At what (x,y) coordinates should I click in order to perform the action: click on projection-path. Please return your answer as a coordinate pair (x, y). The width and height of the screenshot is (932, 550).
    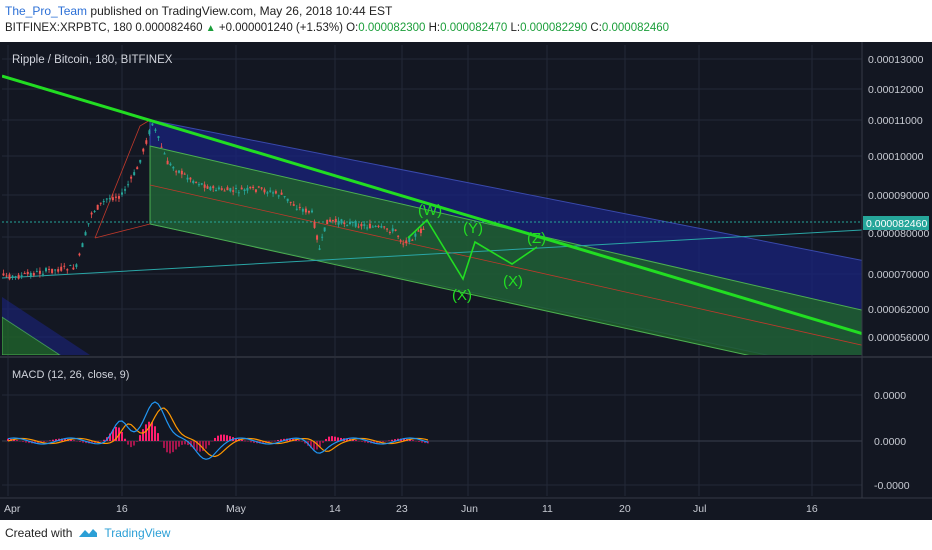
    Looking at the image, I should click on (472, 249).